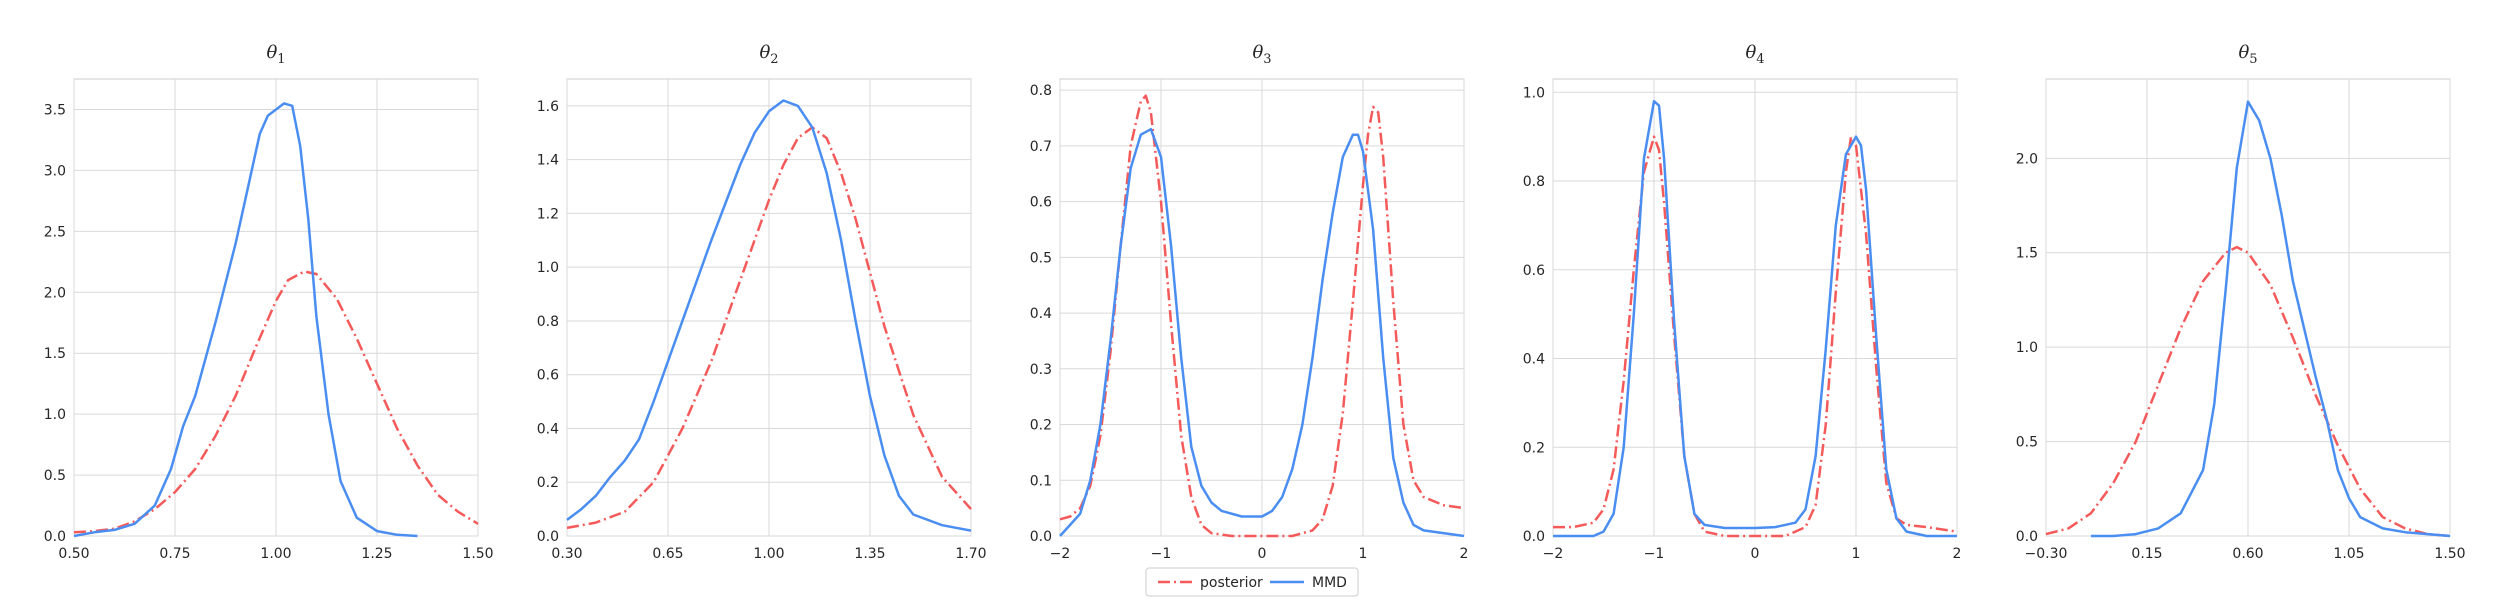 This screenshot has height=600, width=2500. I want to click on panel-title-subscript: 1, so click(281, 59).